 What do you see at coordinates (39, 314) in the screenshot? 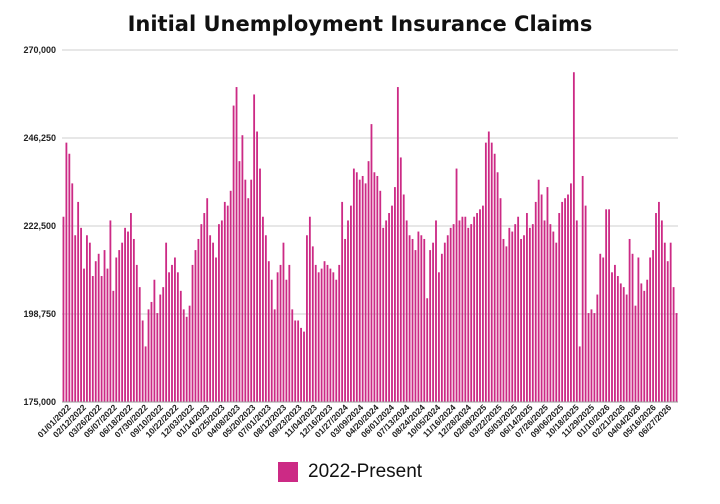
I see `y-tick-label: 198,750` at bounding box center [39, 314].